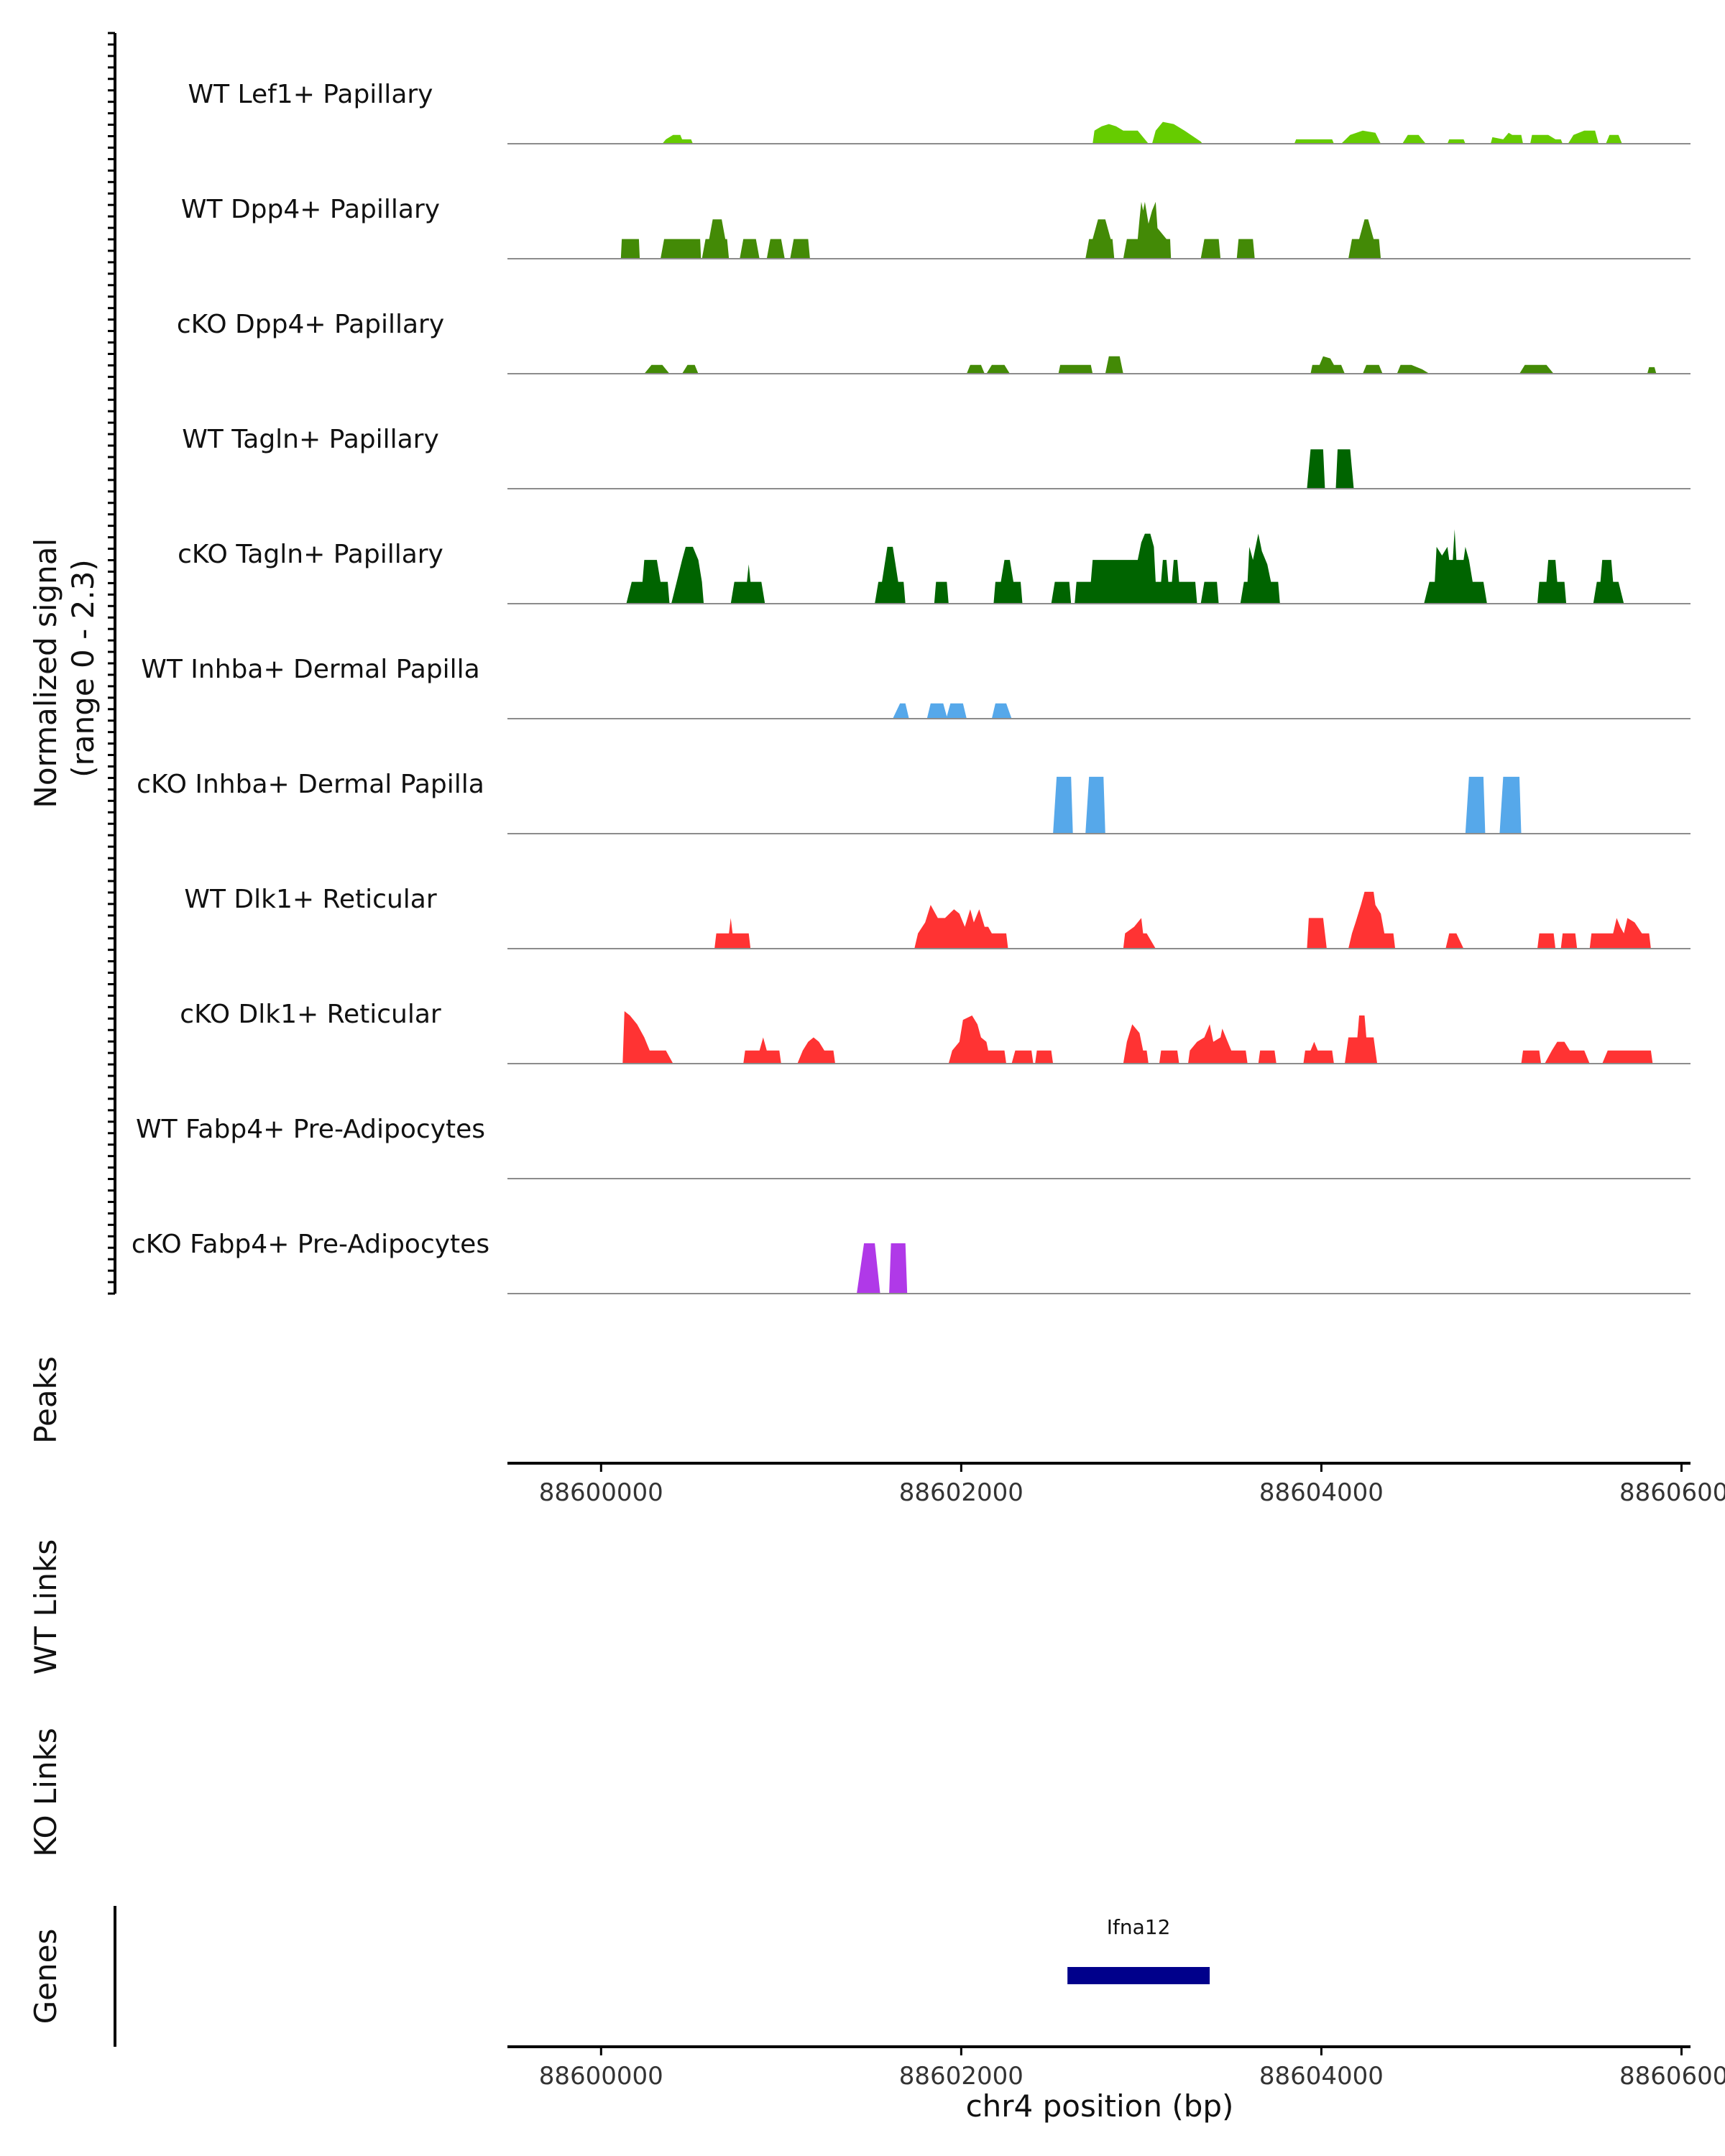 The image size is (1725, 2156). What do you see at coordinates (310, 439) in the screenshot?
I see `track-label: WT Tagln+ Papillary` at bounding box center [310, 439].